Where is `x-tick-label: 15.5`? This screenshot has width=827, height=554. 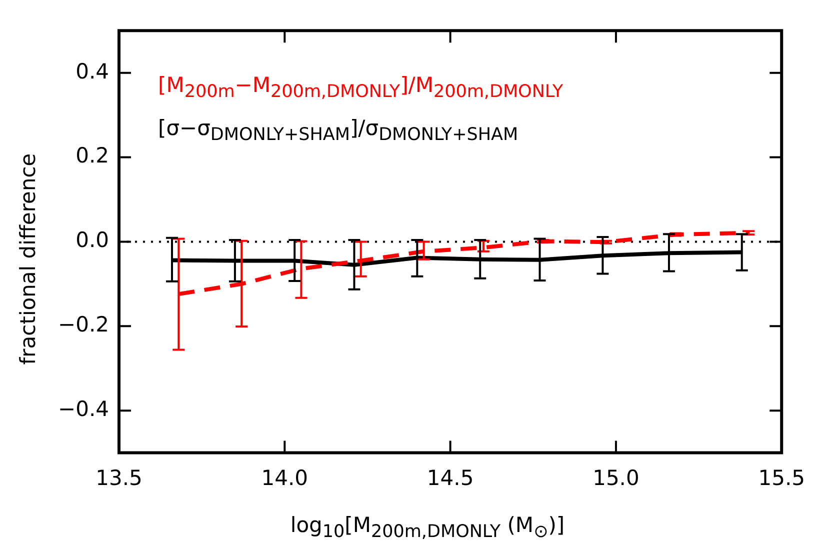
x-tick-label: 15.5 is located at coordinates (782, 478).